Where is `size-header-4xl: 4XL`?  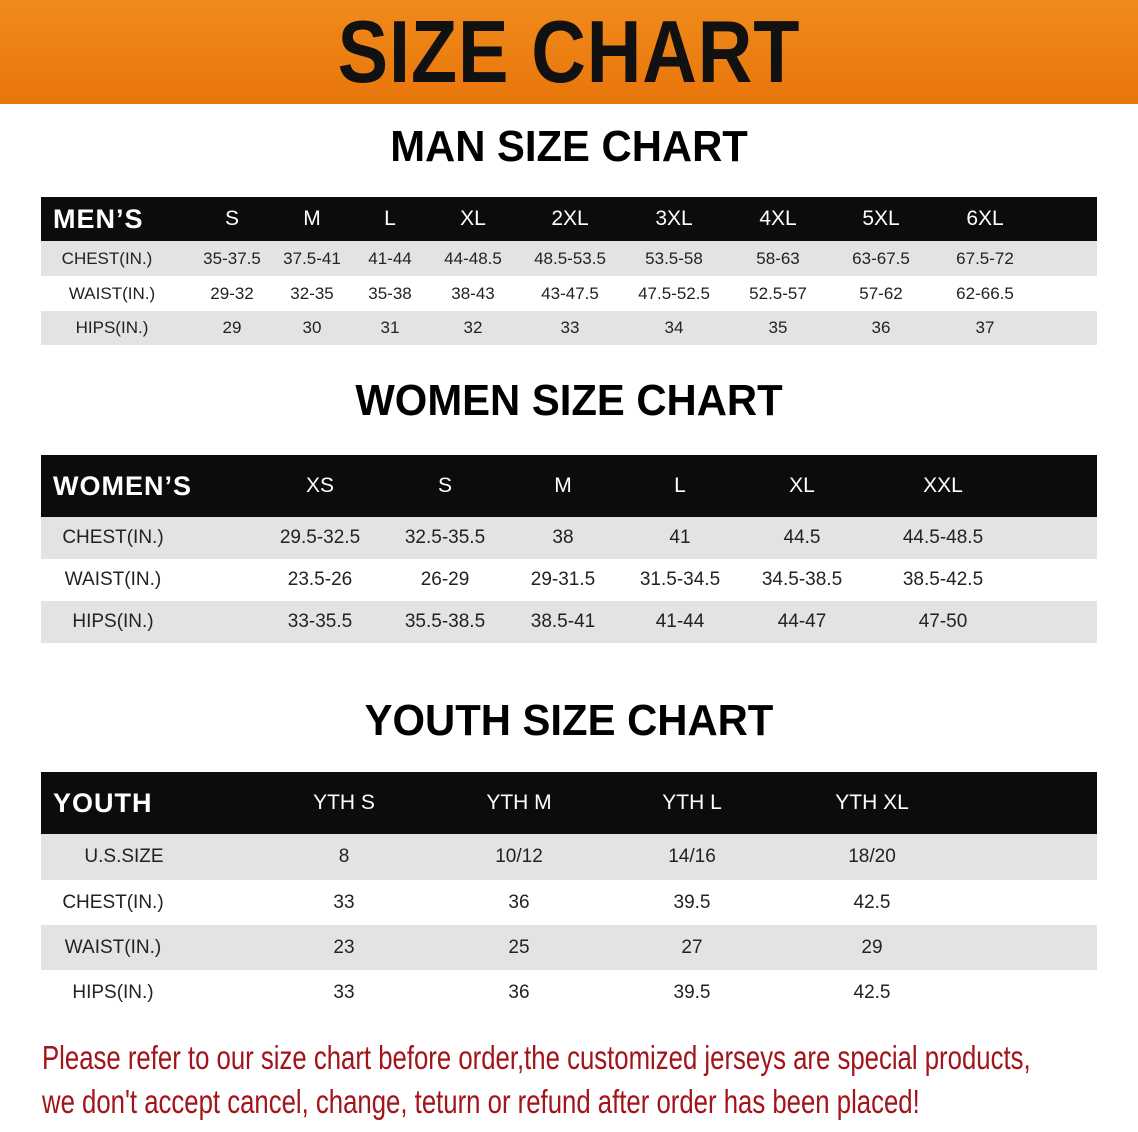 size-header-4xl: 4XL is located at coordinates (778, 218).